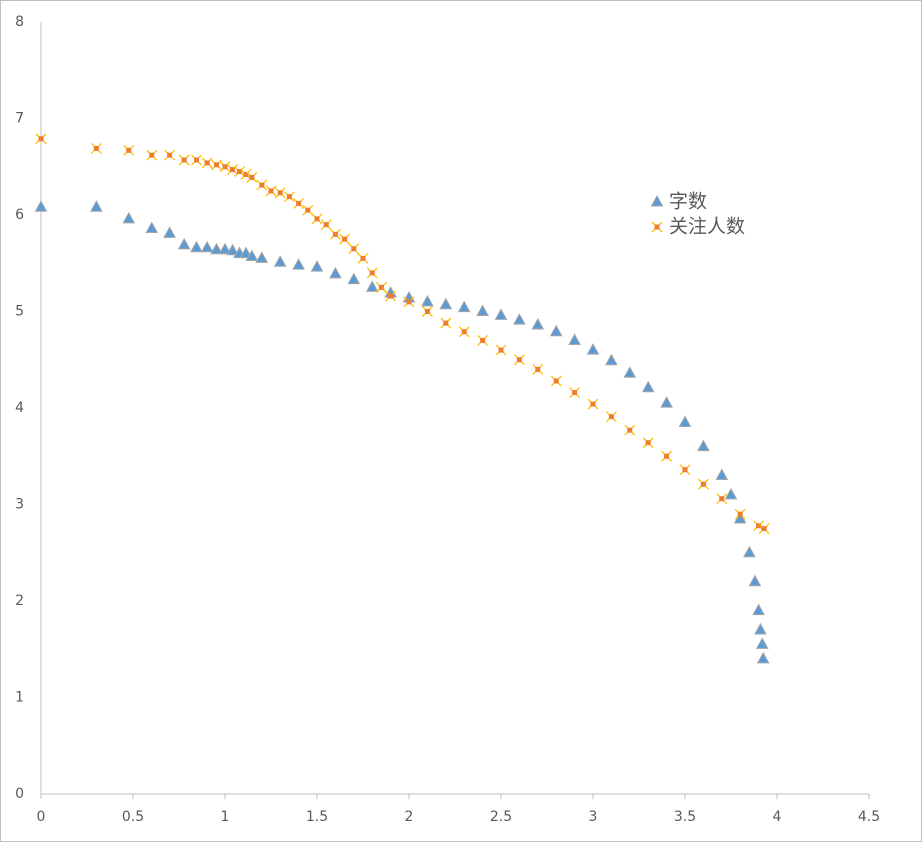  What do you see at coordinates (19, 794) in the screenshot?
I see `y-tick-label: 0` at bounding box center [19, 794].